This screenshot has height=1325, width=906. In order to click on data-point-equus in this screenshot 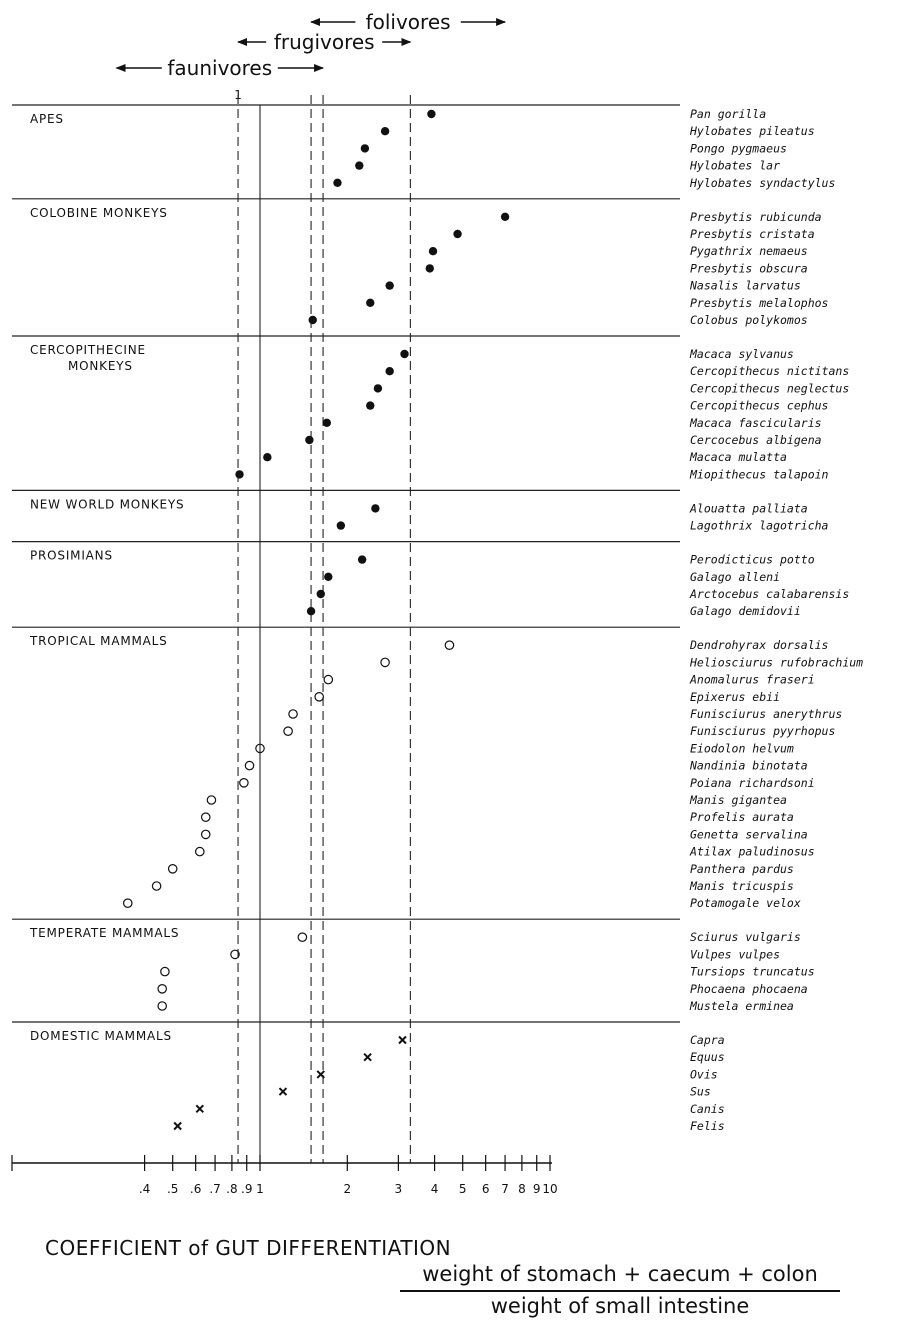, I will do `click(367, 1057)`.